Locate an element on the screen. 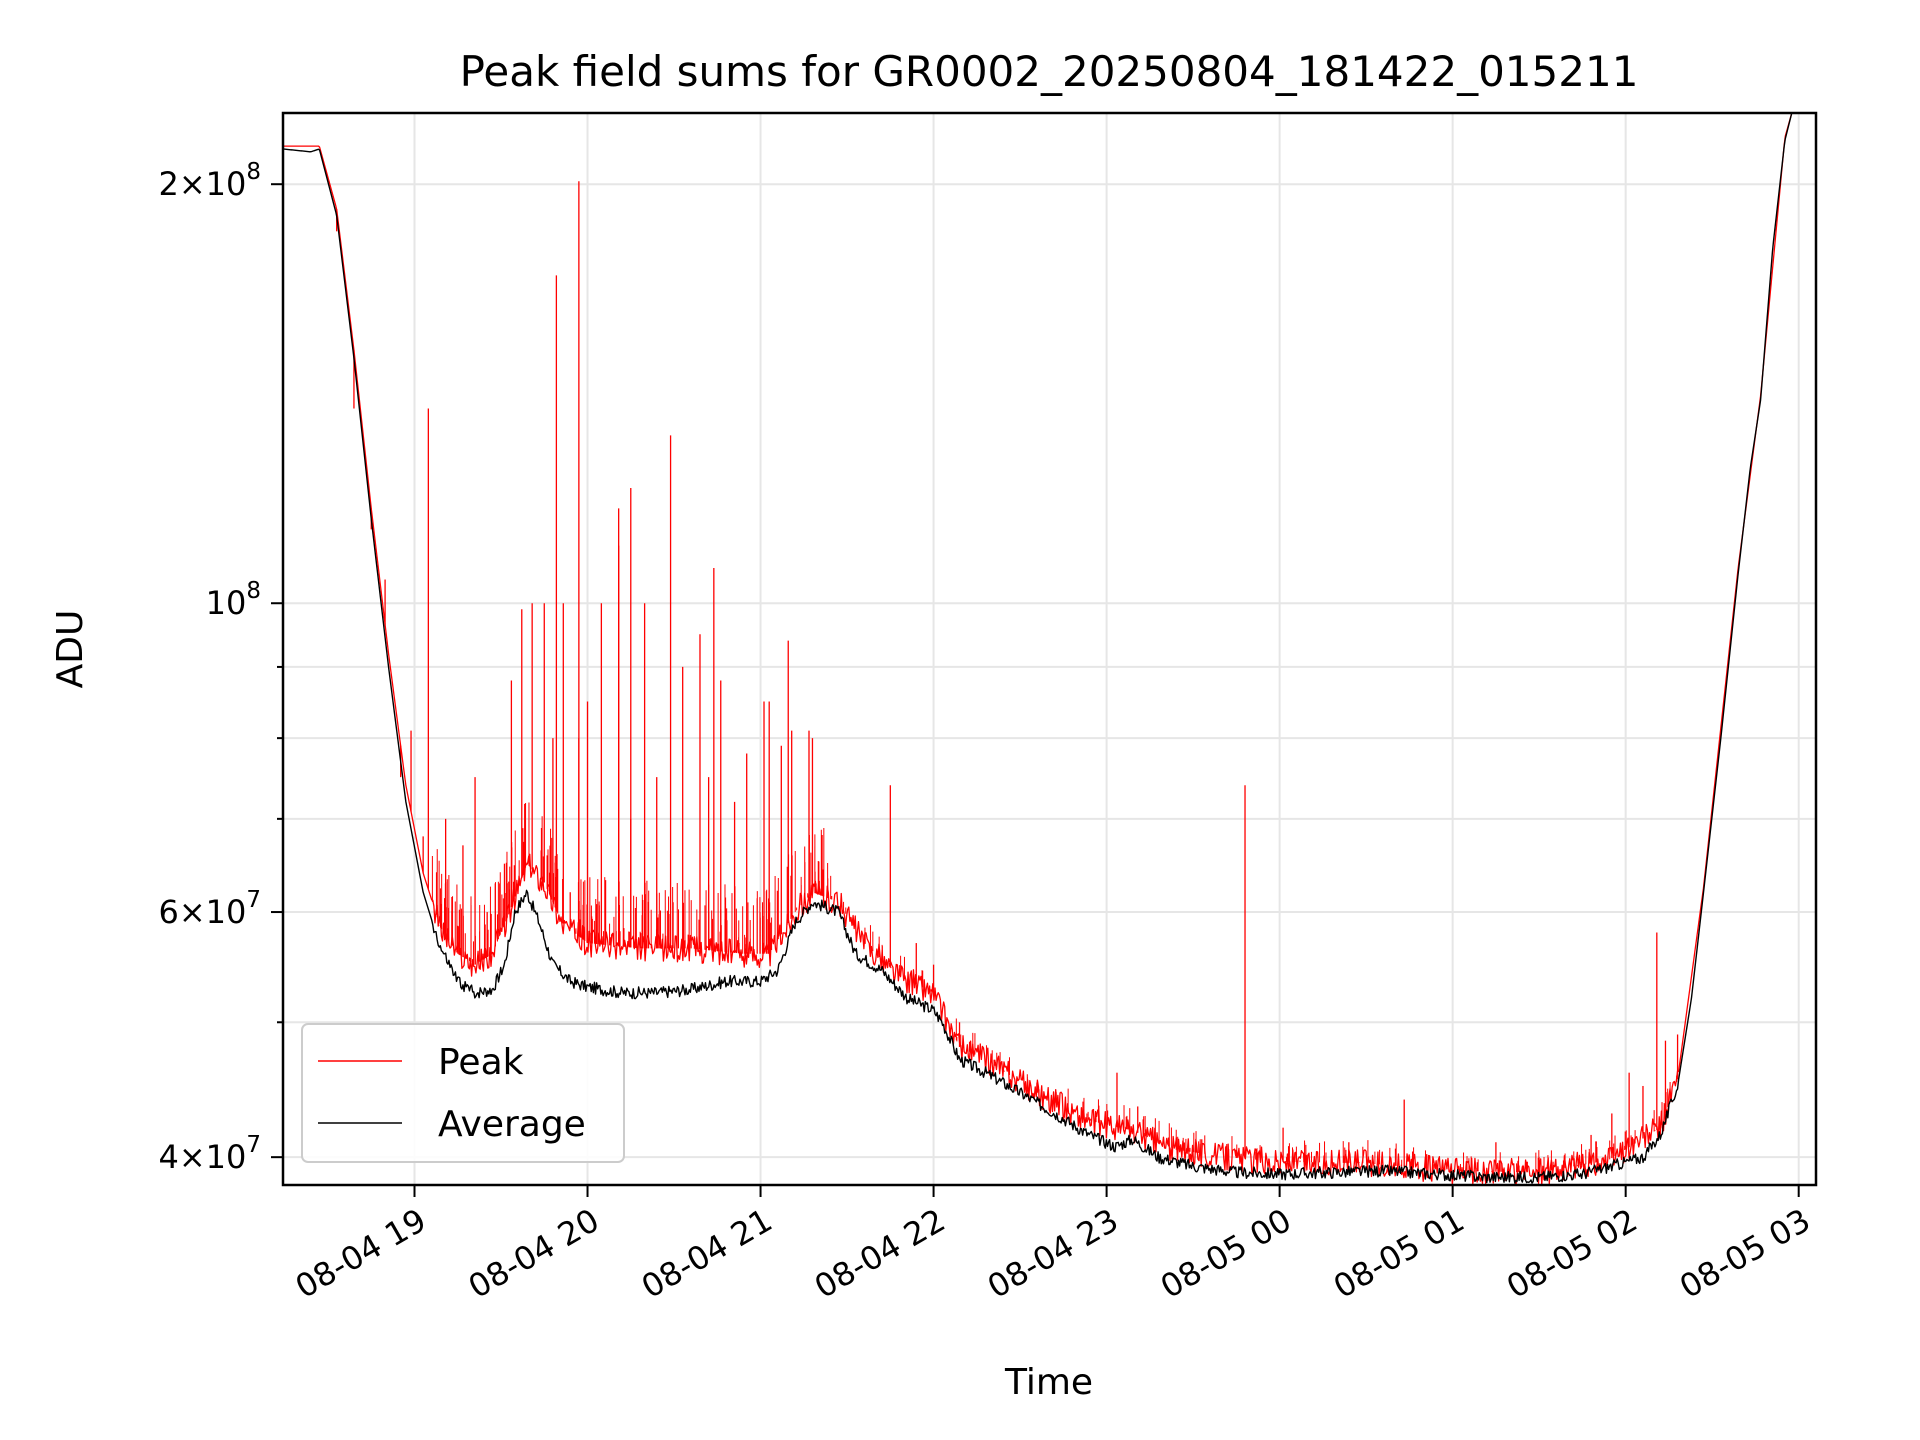  legend-box is located at coordinates (463, 1093).